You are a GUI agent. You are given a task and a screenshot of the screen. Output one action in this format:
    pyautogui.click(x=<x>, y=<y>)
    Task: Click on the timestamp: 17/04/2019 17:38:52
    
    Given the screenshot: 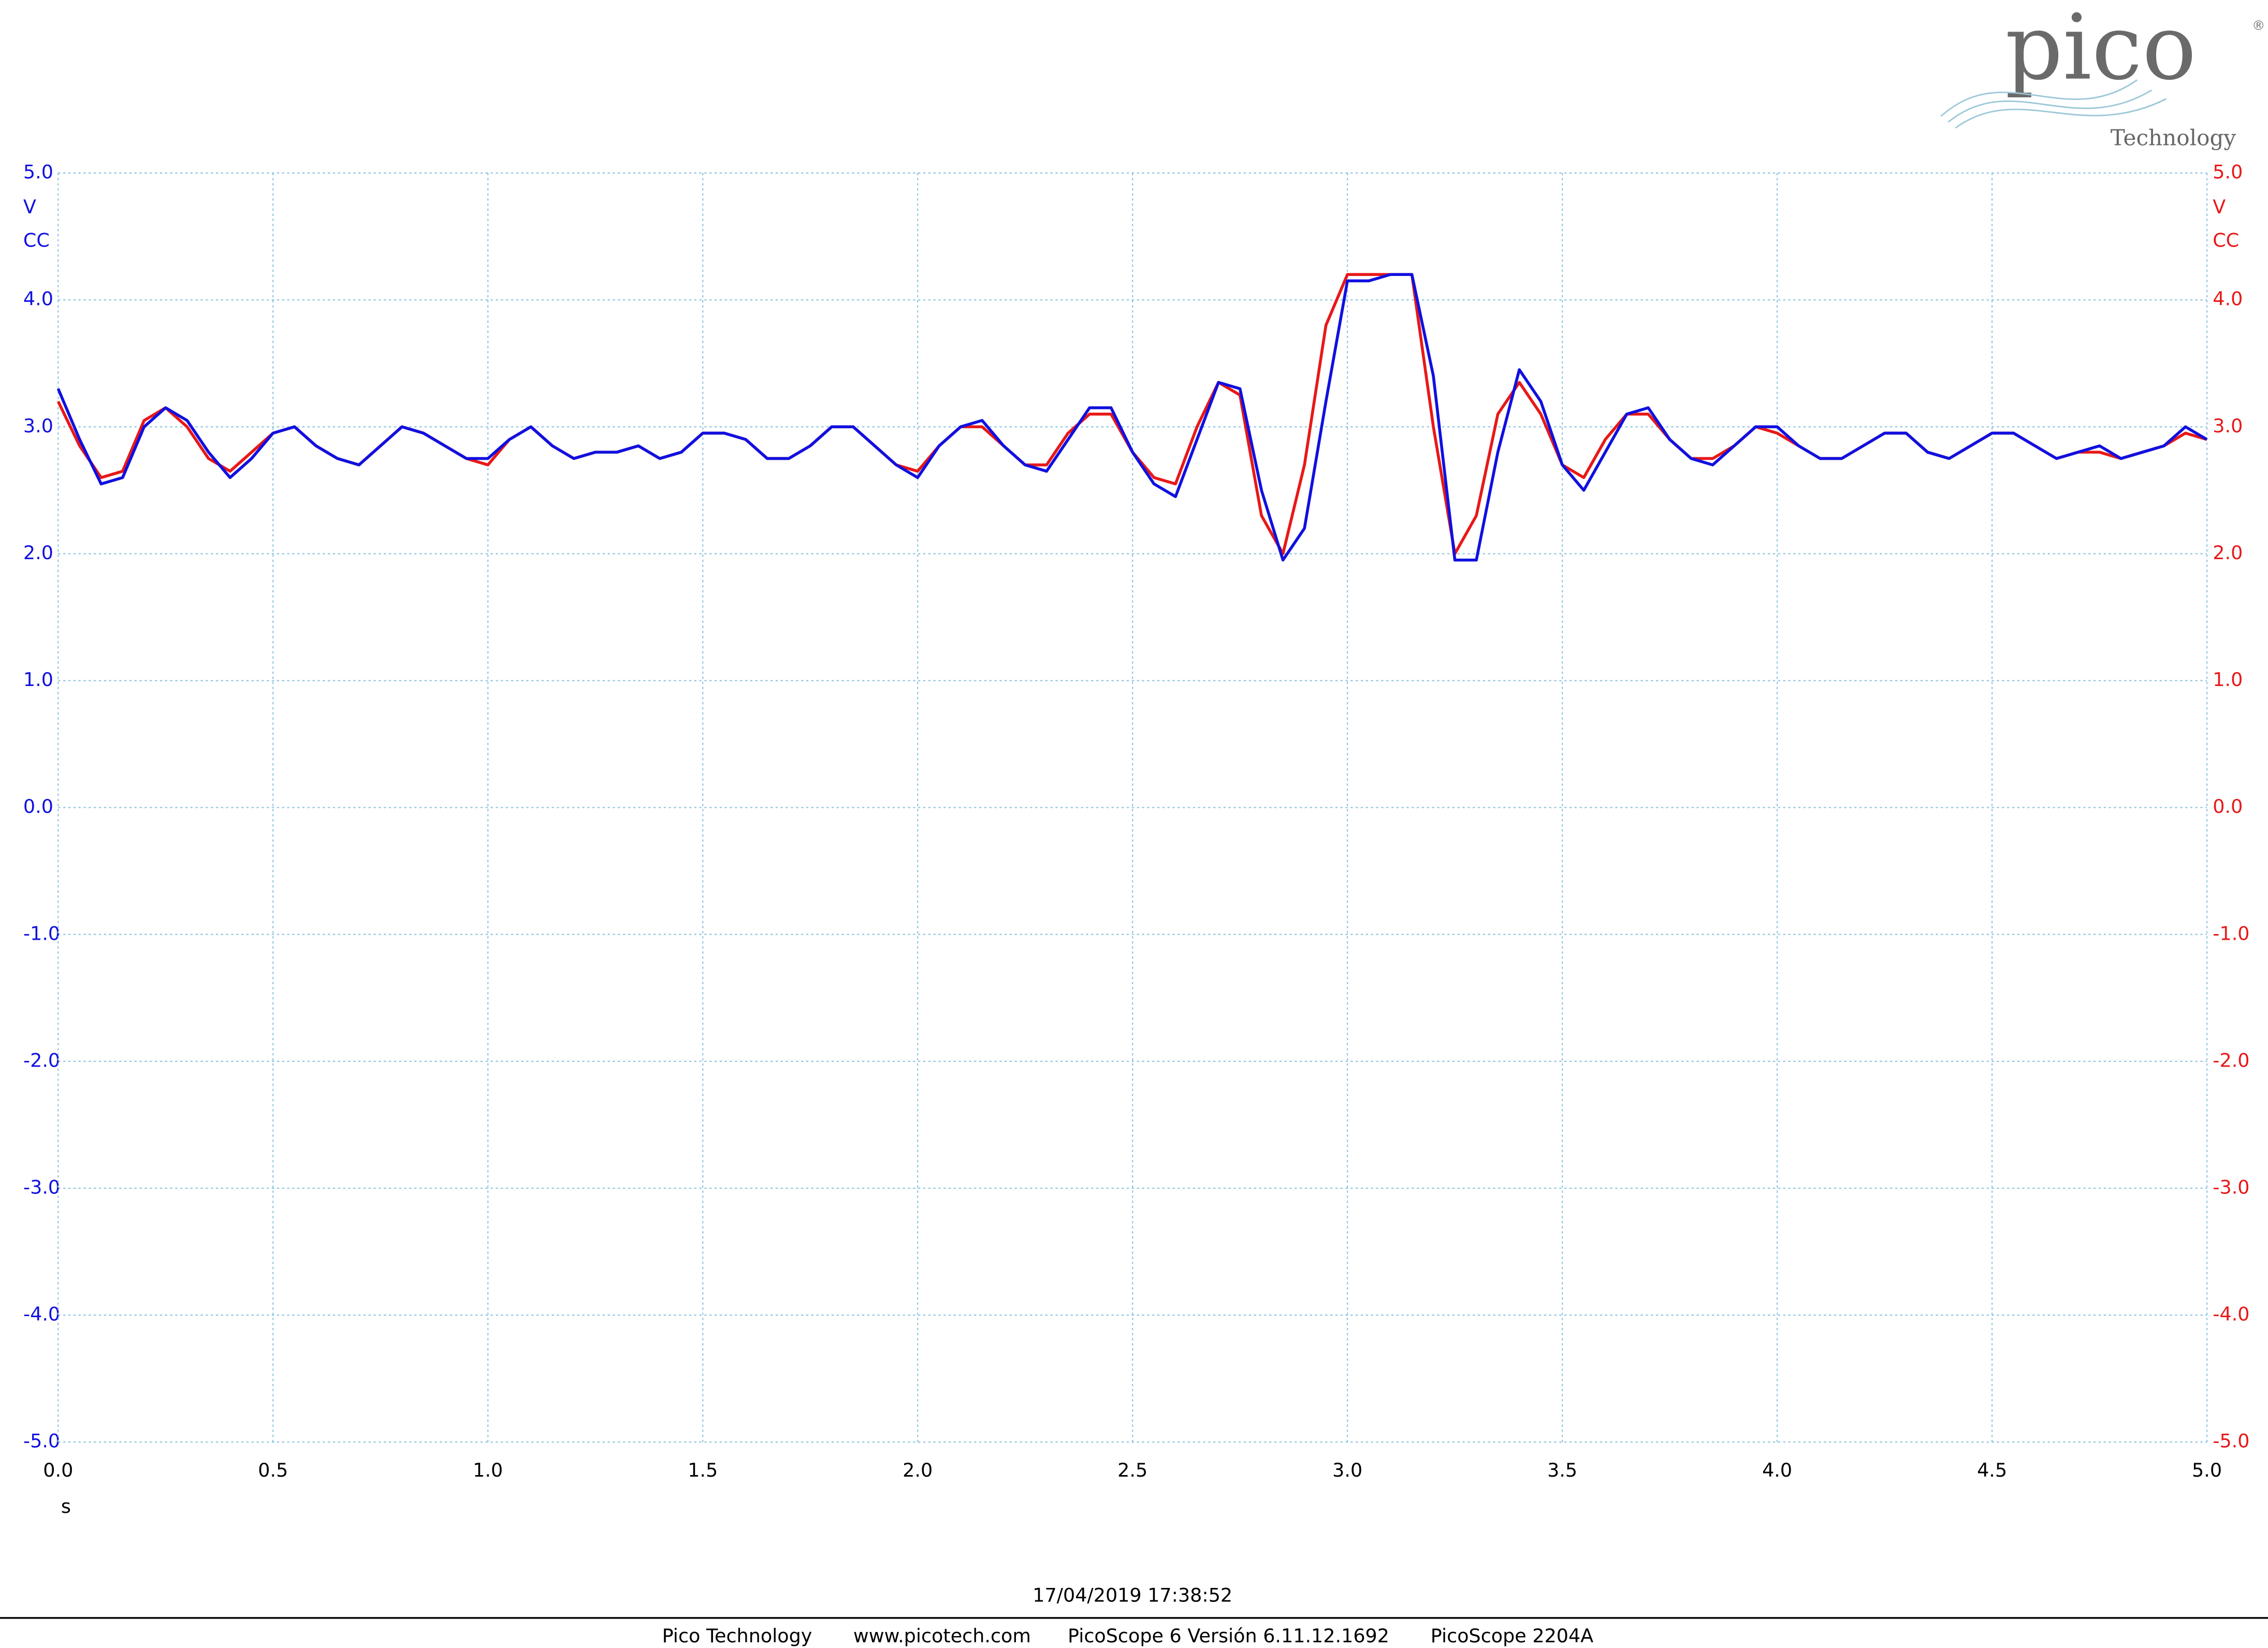 What is the action you would take?
    pyautogui.click(x=1132, y=1595)
    